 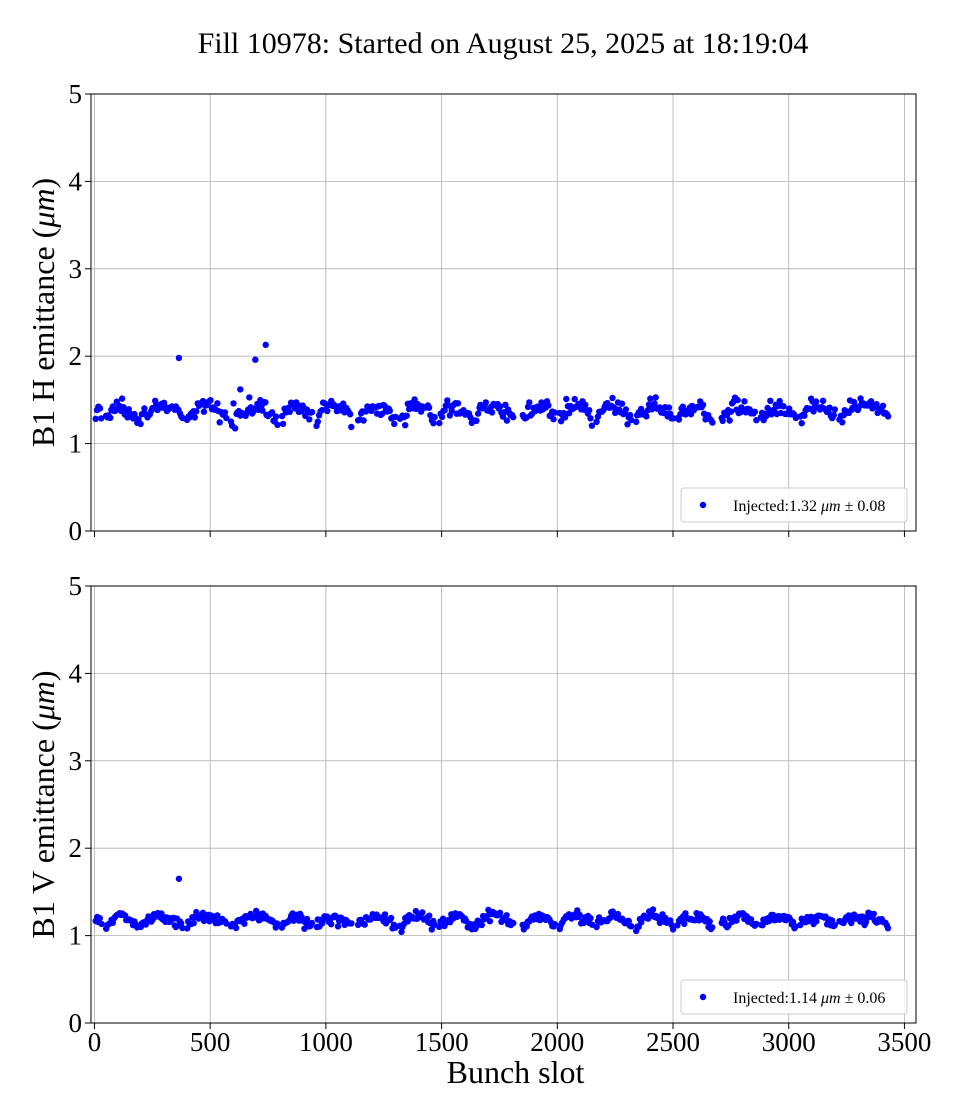 What do you see at coordinates (492, 905) in the screenshot?
I see `scatter-points` at bounding box center [492, 905].